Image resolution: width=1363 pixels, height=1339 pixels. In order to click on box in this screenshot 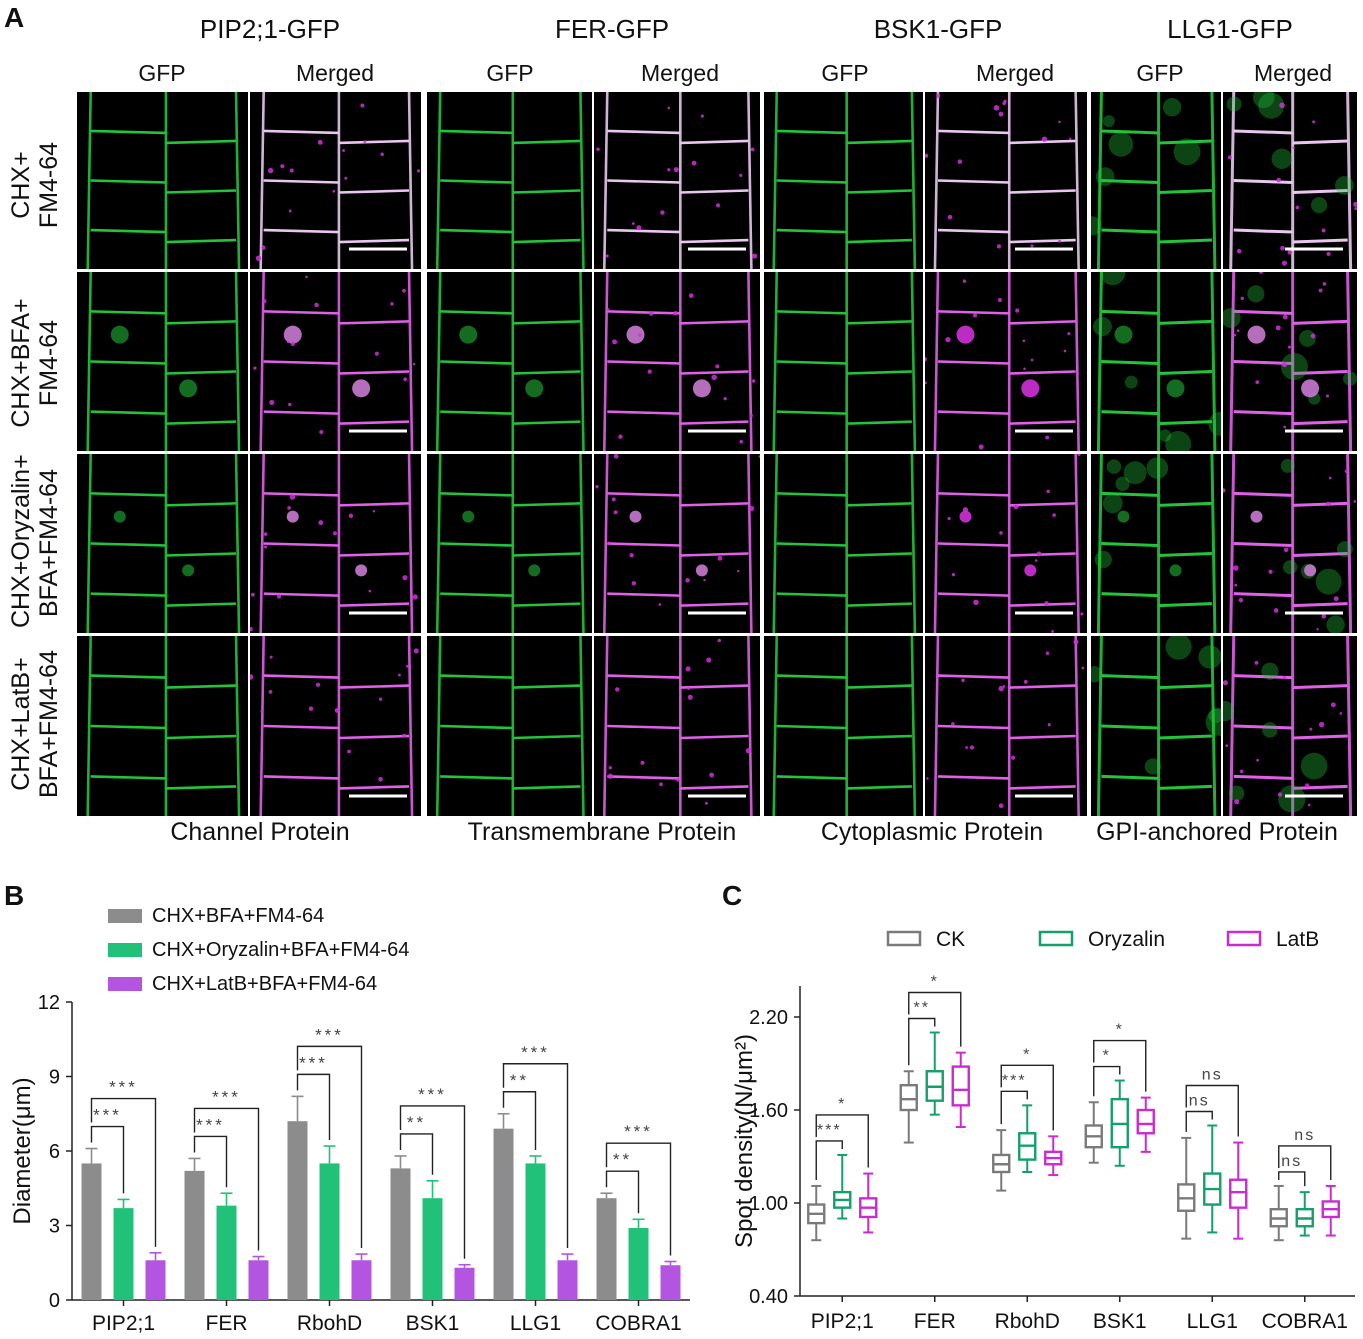, I will do `click(960, 1086)`.